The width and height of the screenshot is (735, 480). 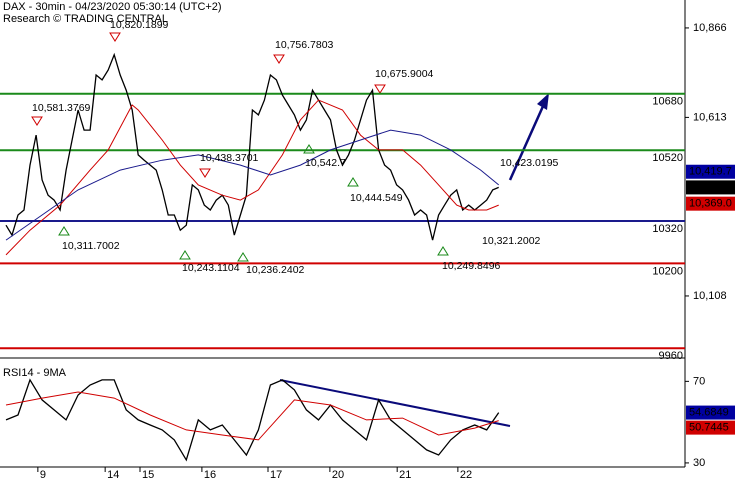 I want to click on annotation: 10,756.7803, so click(x=304, y=45).